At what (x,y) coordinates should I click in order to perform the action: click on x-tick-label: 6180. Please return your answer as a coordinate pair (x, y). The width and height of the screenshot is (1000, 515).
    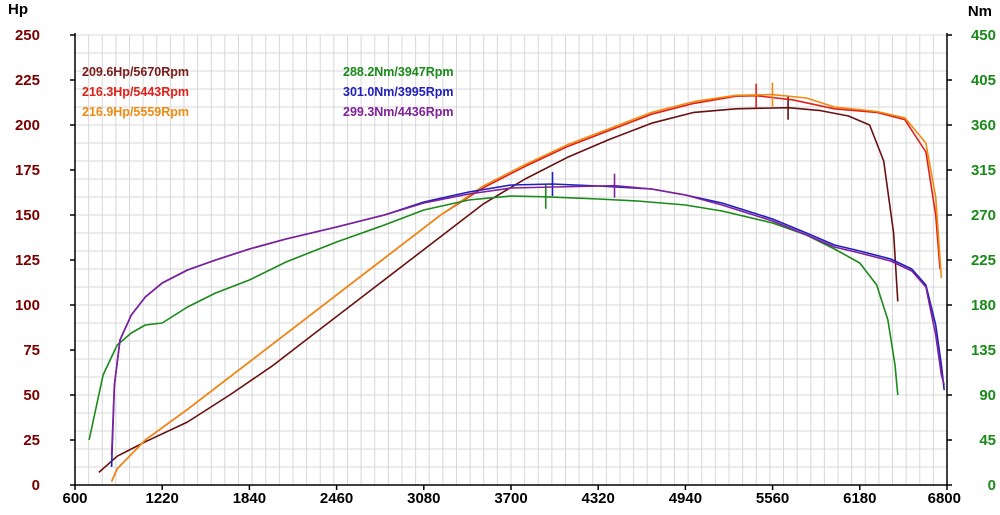
    Looking at the image, I should click on (859, 498).